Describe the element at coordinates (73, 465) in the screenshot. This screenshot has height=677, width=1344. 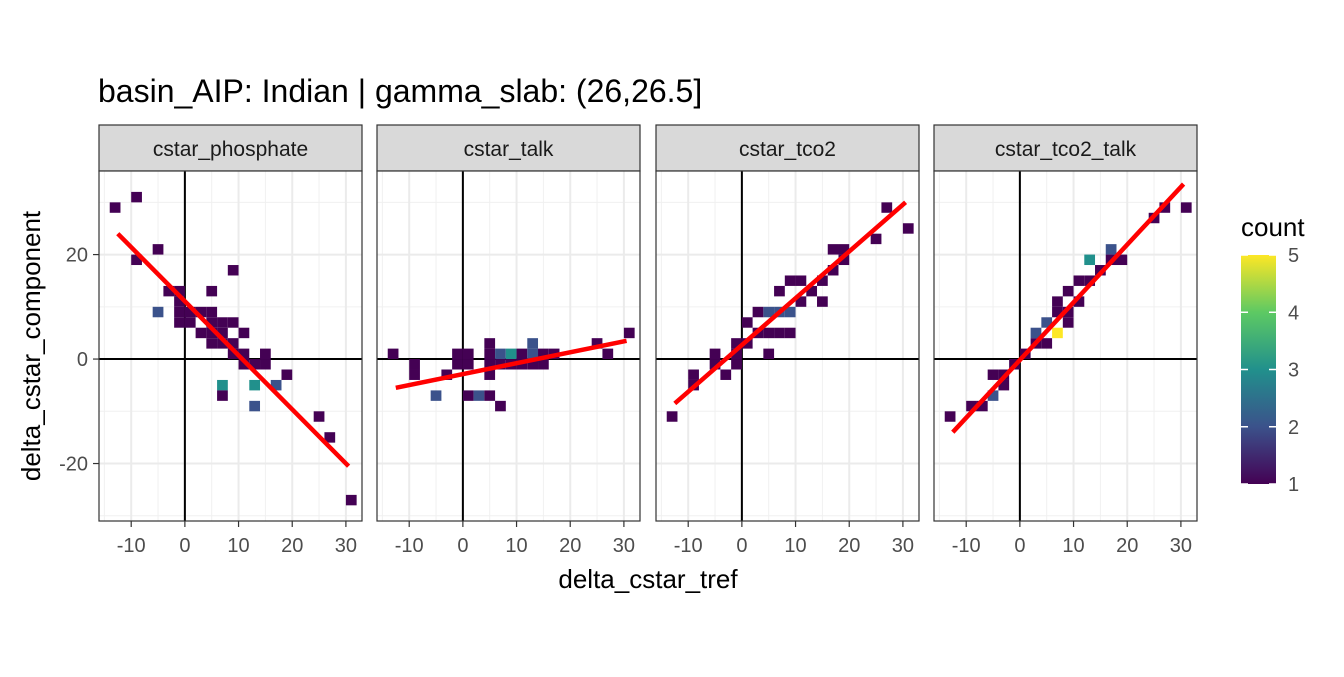
I see `y-tick-label: -20` at that location.